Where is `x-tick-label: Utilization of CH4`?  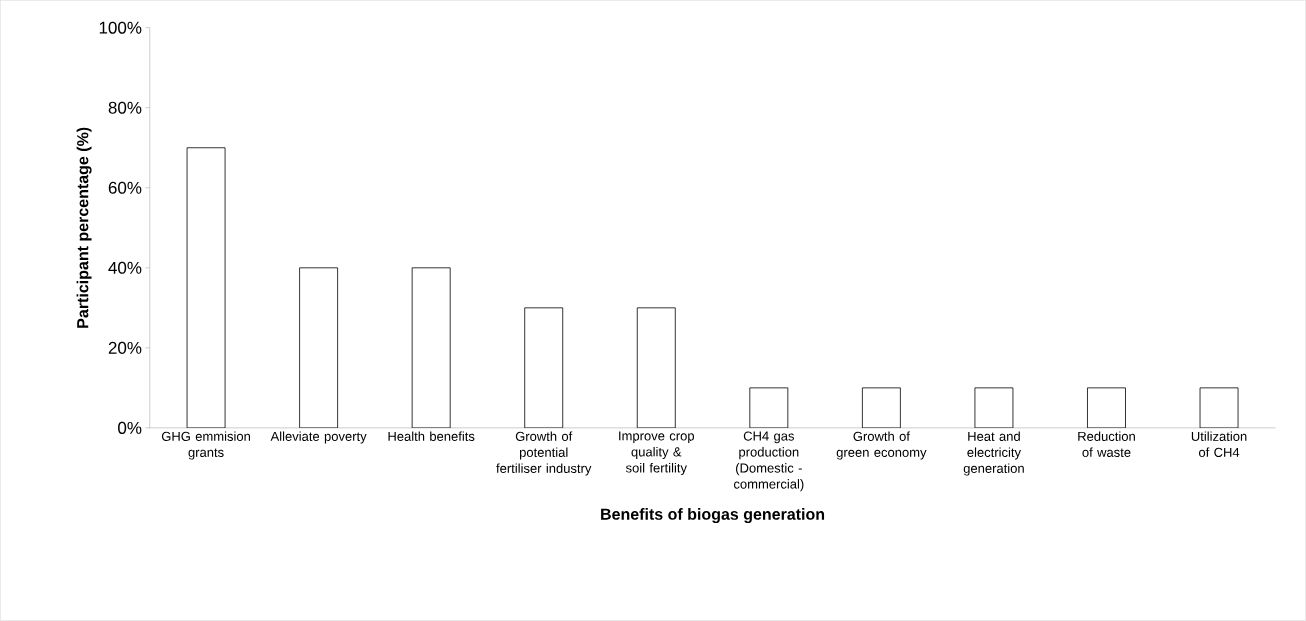
x-tick-label: Utilization of CH4 is located at coordinates (1219, 444).